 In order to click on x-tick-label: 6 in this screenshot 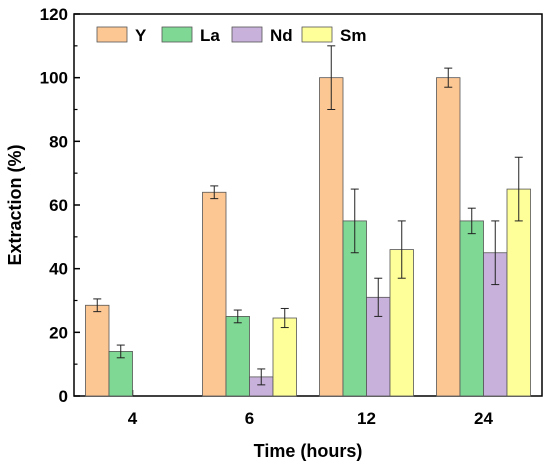, I will do `click(249, 418)`.